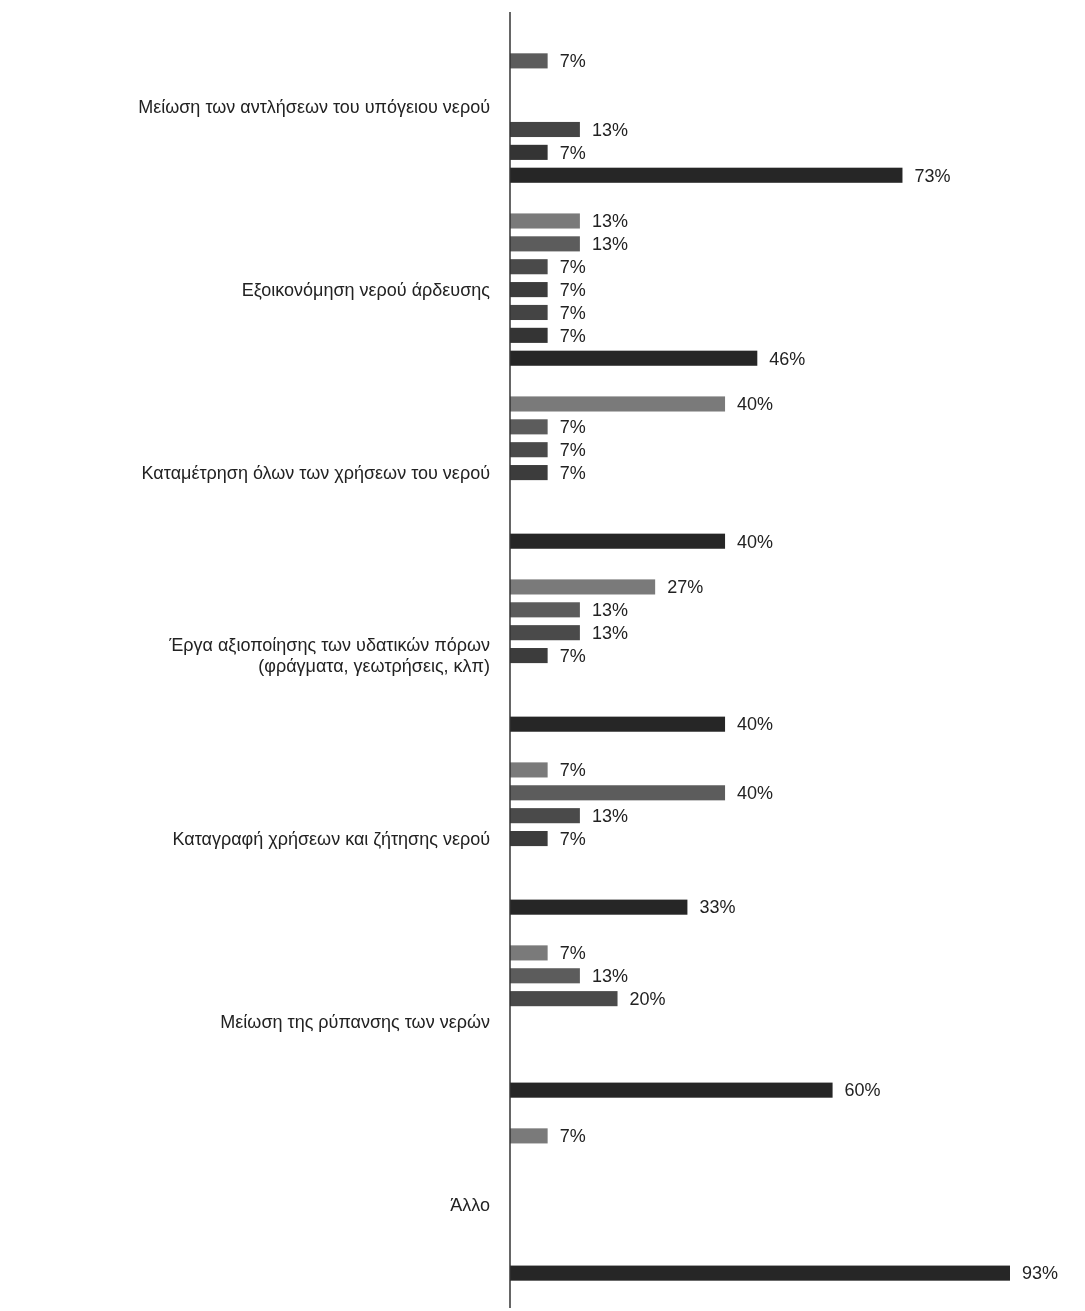  I want to click on data-label: 27%, so click(685, 587).